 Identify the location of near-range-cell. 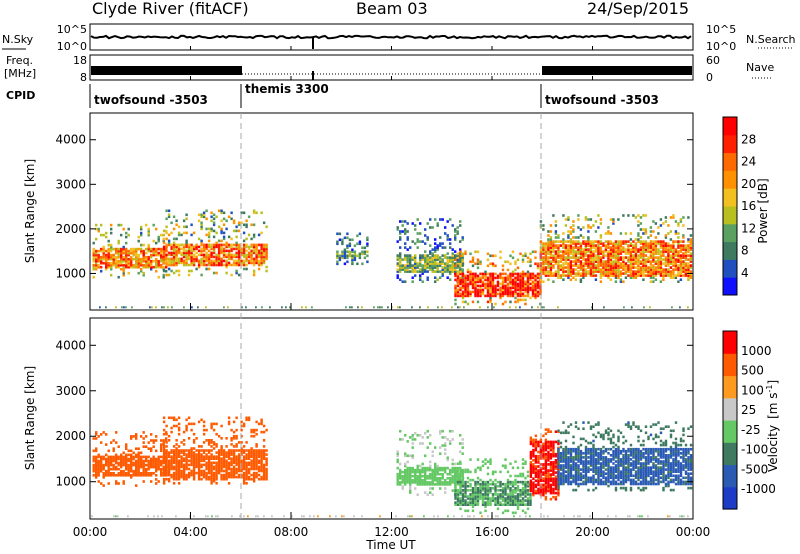
(532, 307).